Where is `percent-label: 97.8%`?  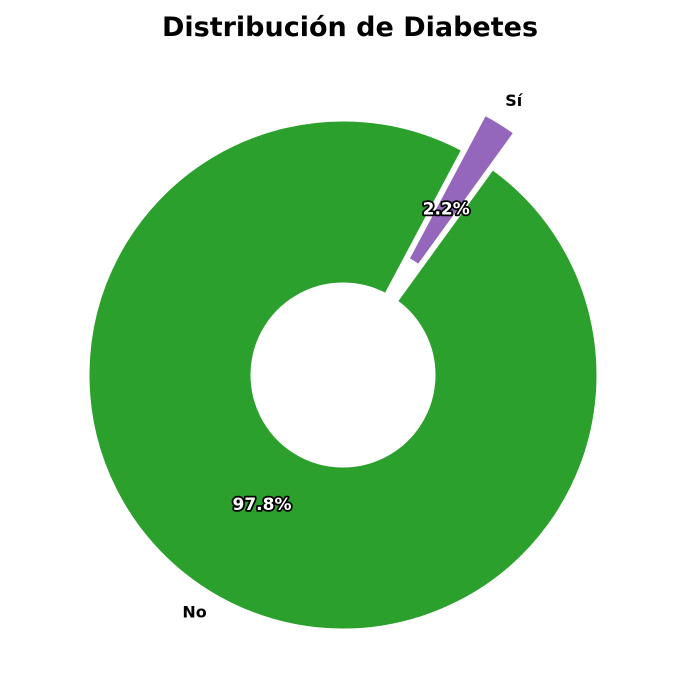
percent-label: 97.8% is located at coordinates (262, 505).